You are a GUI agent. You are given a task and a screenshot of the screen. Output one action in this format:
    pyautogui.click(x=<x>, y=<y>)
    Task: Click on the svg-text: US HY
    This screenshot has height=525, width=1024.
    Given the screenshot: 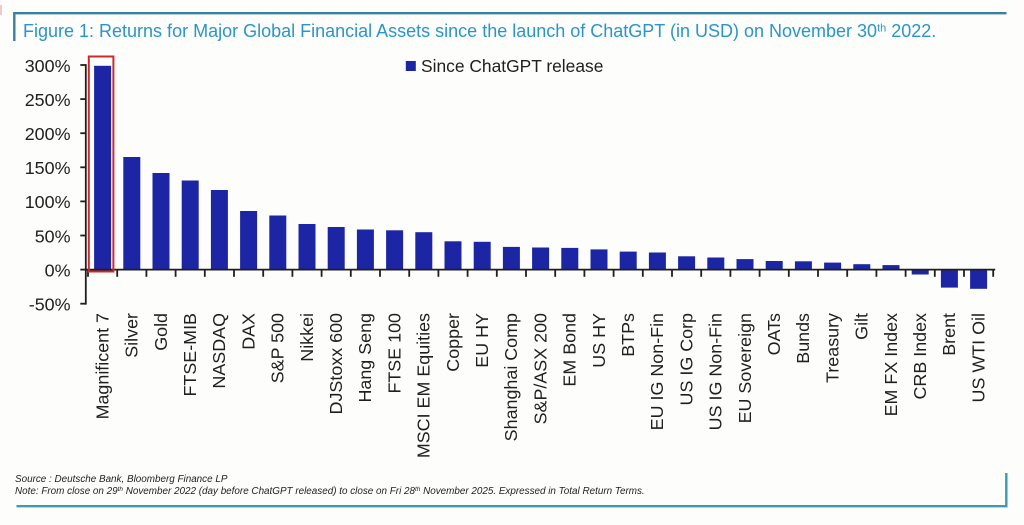 What is the action you would take?
    pyautogui.click(x=599, y=340)
    